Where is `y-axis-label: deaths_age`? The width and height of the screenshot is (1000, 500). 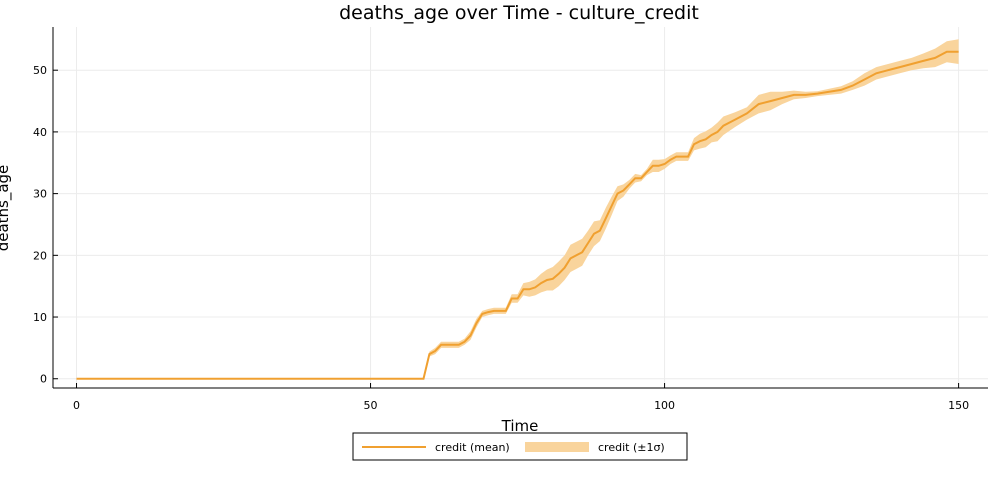 y-axis-label: deaths_age is located at coordinates (6, 208).